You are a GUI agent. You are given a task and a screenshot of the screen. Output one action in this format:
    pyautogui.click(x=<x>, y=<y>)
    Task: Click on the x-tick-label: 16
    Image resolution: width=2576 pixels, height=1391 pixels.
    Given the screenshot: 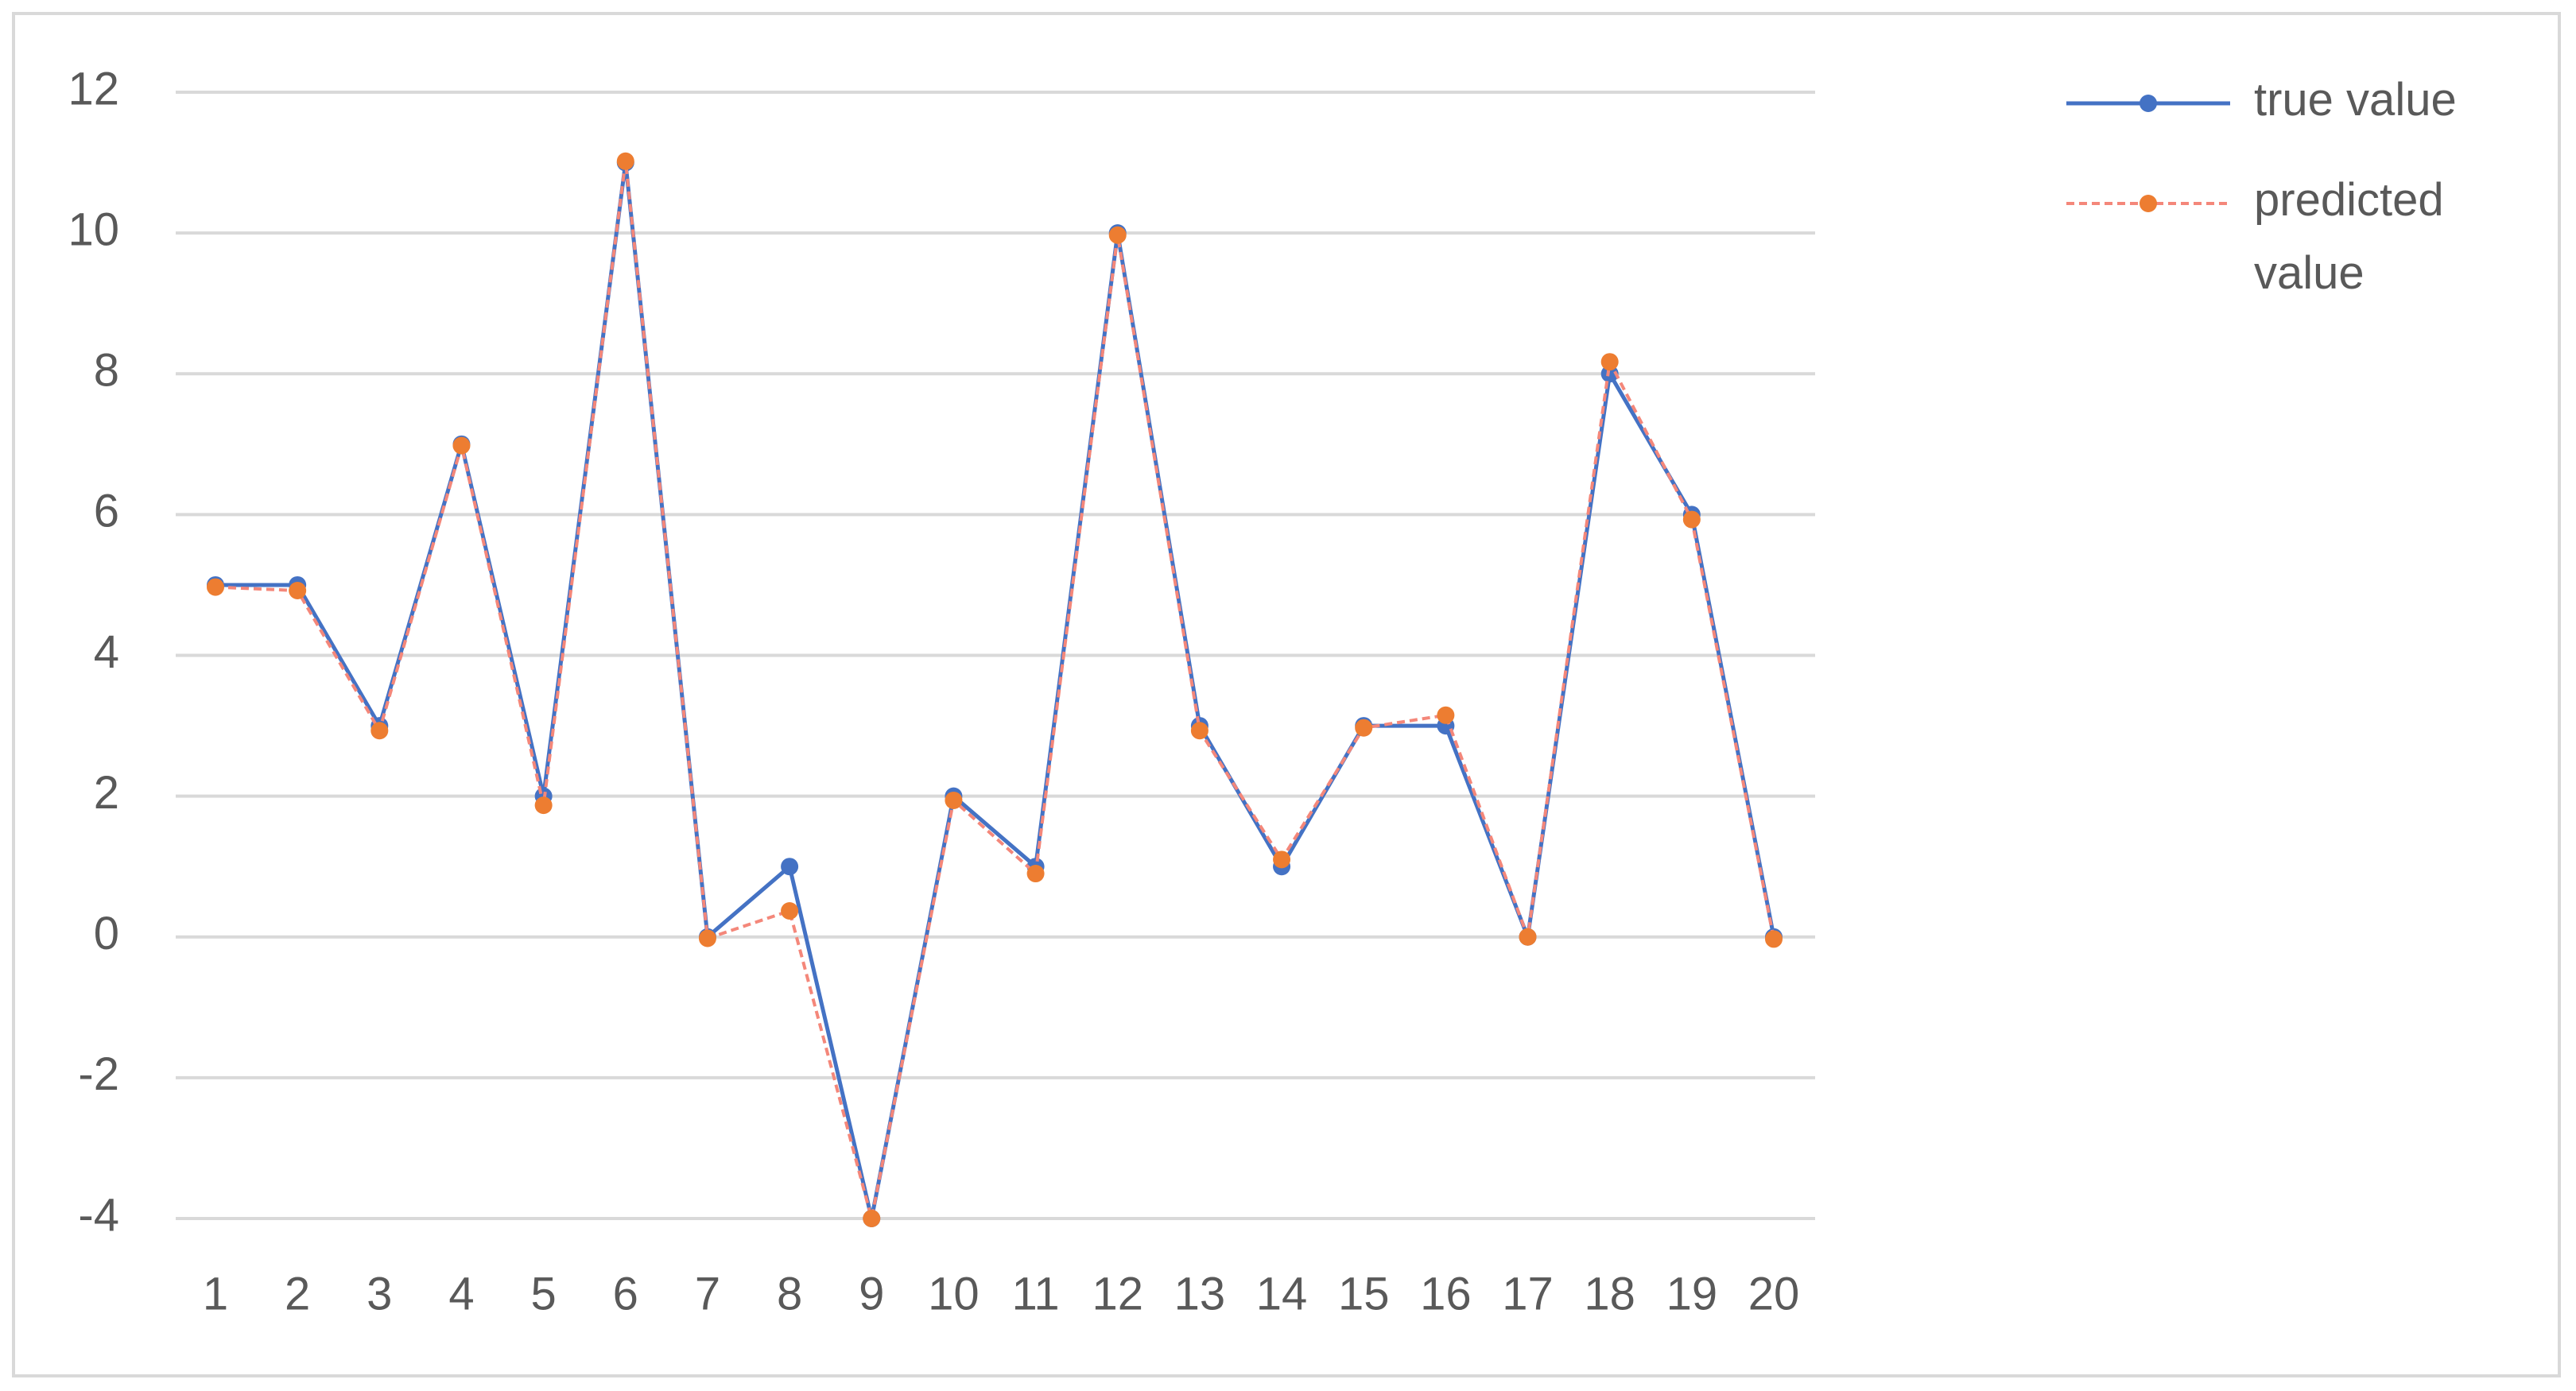 What is the action you would take?
    pyautogui.click(x=1446, y=1293)
    